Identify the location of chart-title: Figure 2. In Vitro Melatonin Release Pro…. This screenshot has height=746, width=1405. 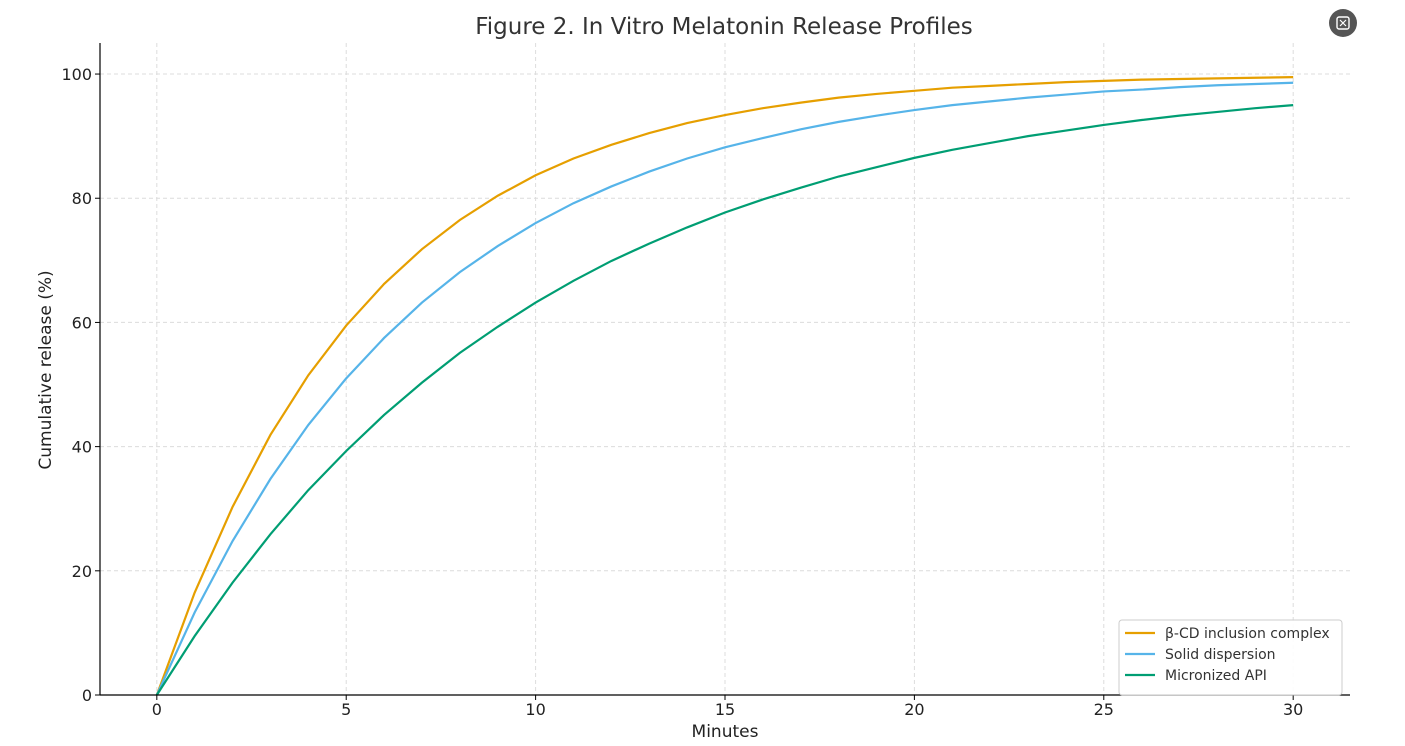
(724, 27).